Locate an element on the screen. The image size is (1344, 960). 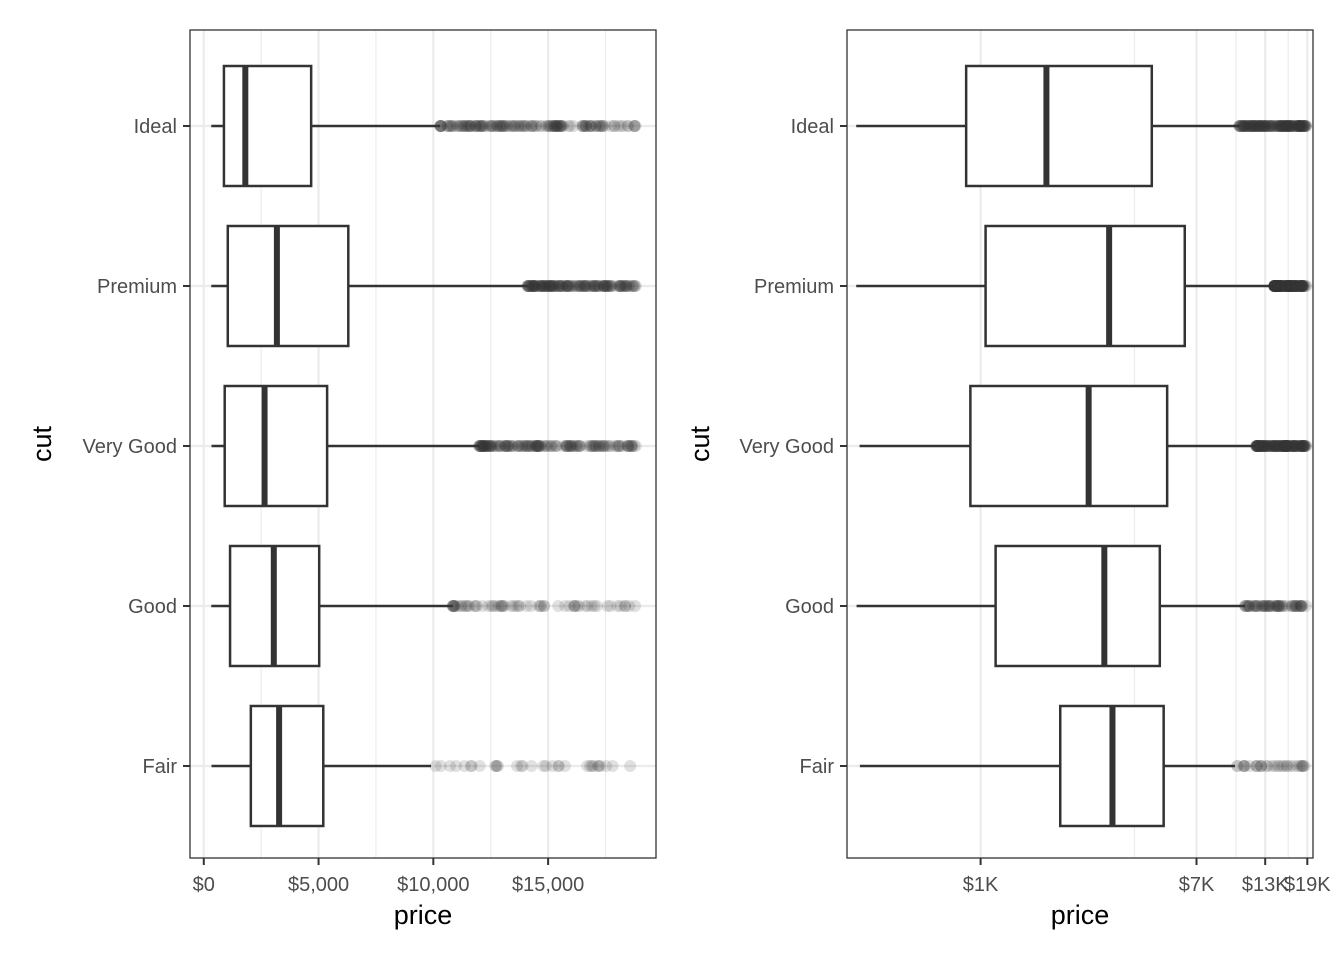
box-fair is located at coordinates (1085, 766).